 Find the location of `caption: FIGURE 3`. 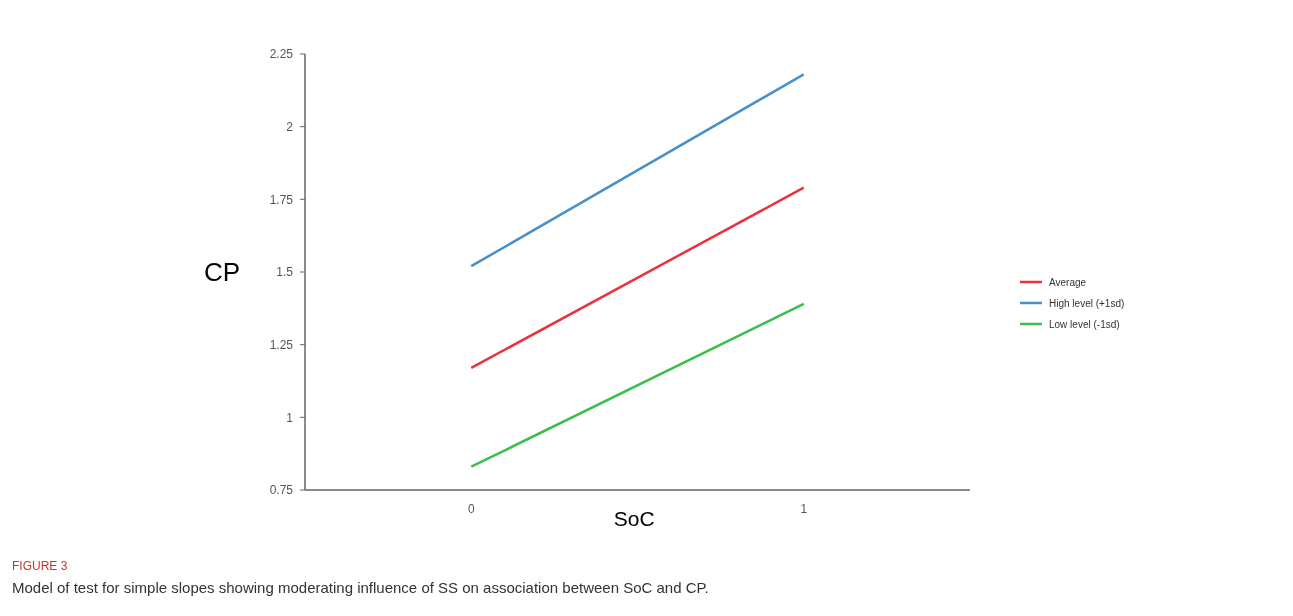

caption: FIGURE 3 is located at coordinates (40, 566).